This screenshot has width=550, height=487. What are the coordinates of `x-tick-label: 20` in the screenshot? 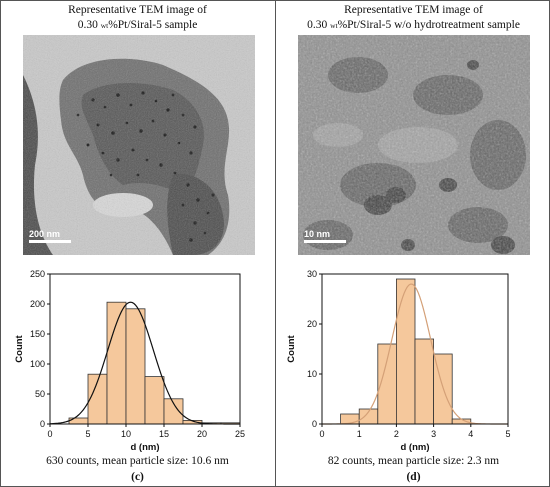 It's located at (202, 434).